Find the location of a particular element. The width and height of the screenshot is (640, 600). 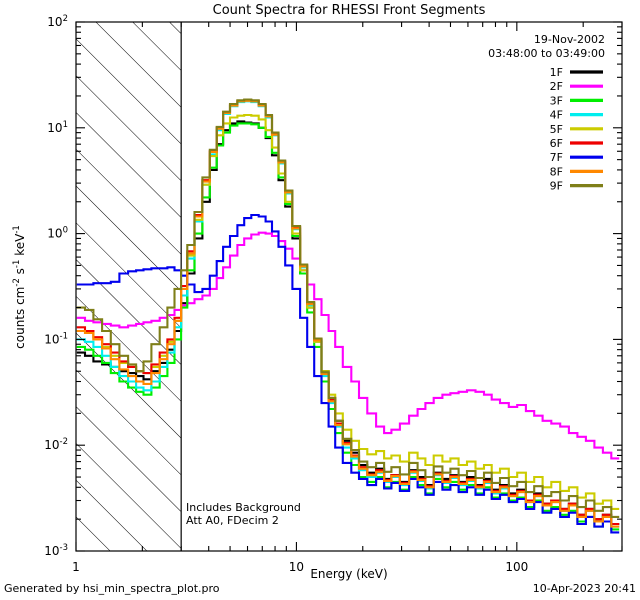

y-tick-label: 10⁻² is located at coordinates (56, 444).